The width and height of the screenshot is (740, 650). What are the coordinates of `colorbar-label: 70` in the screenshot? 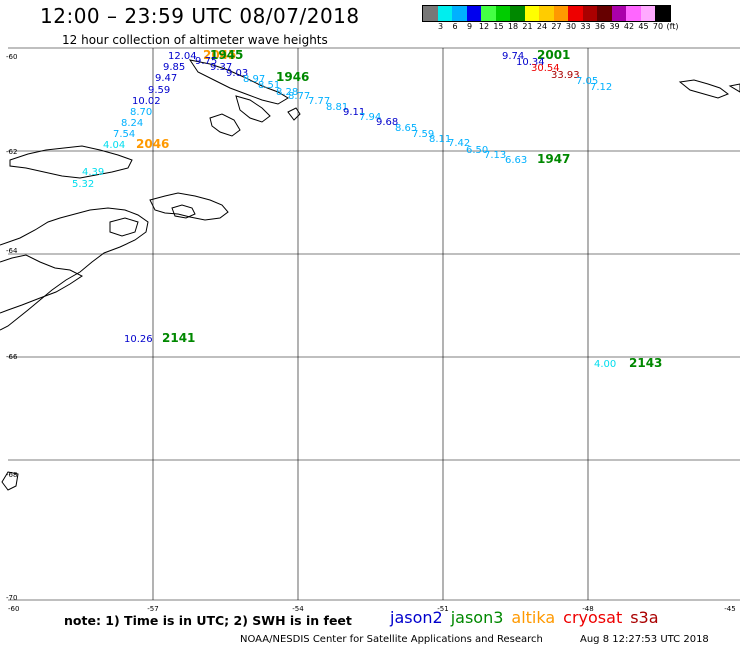 It's located at (658, 26).